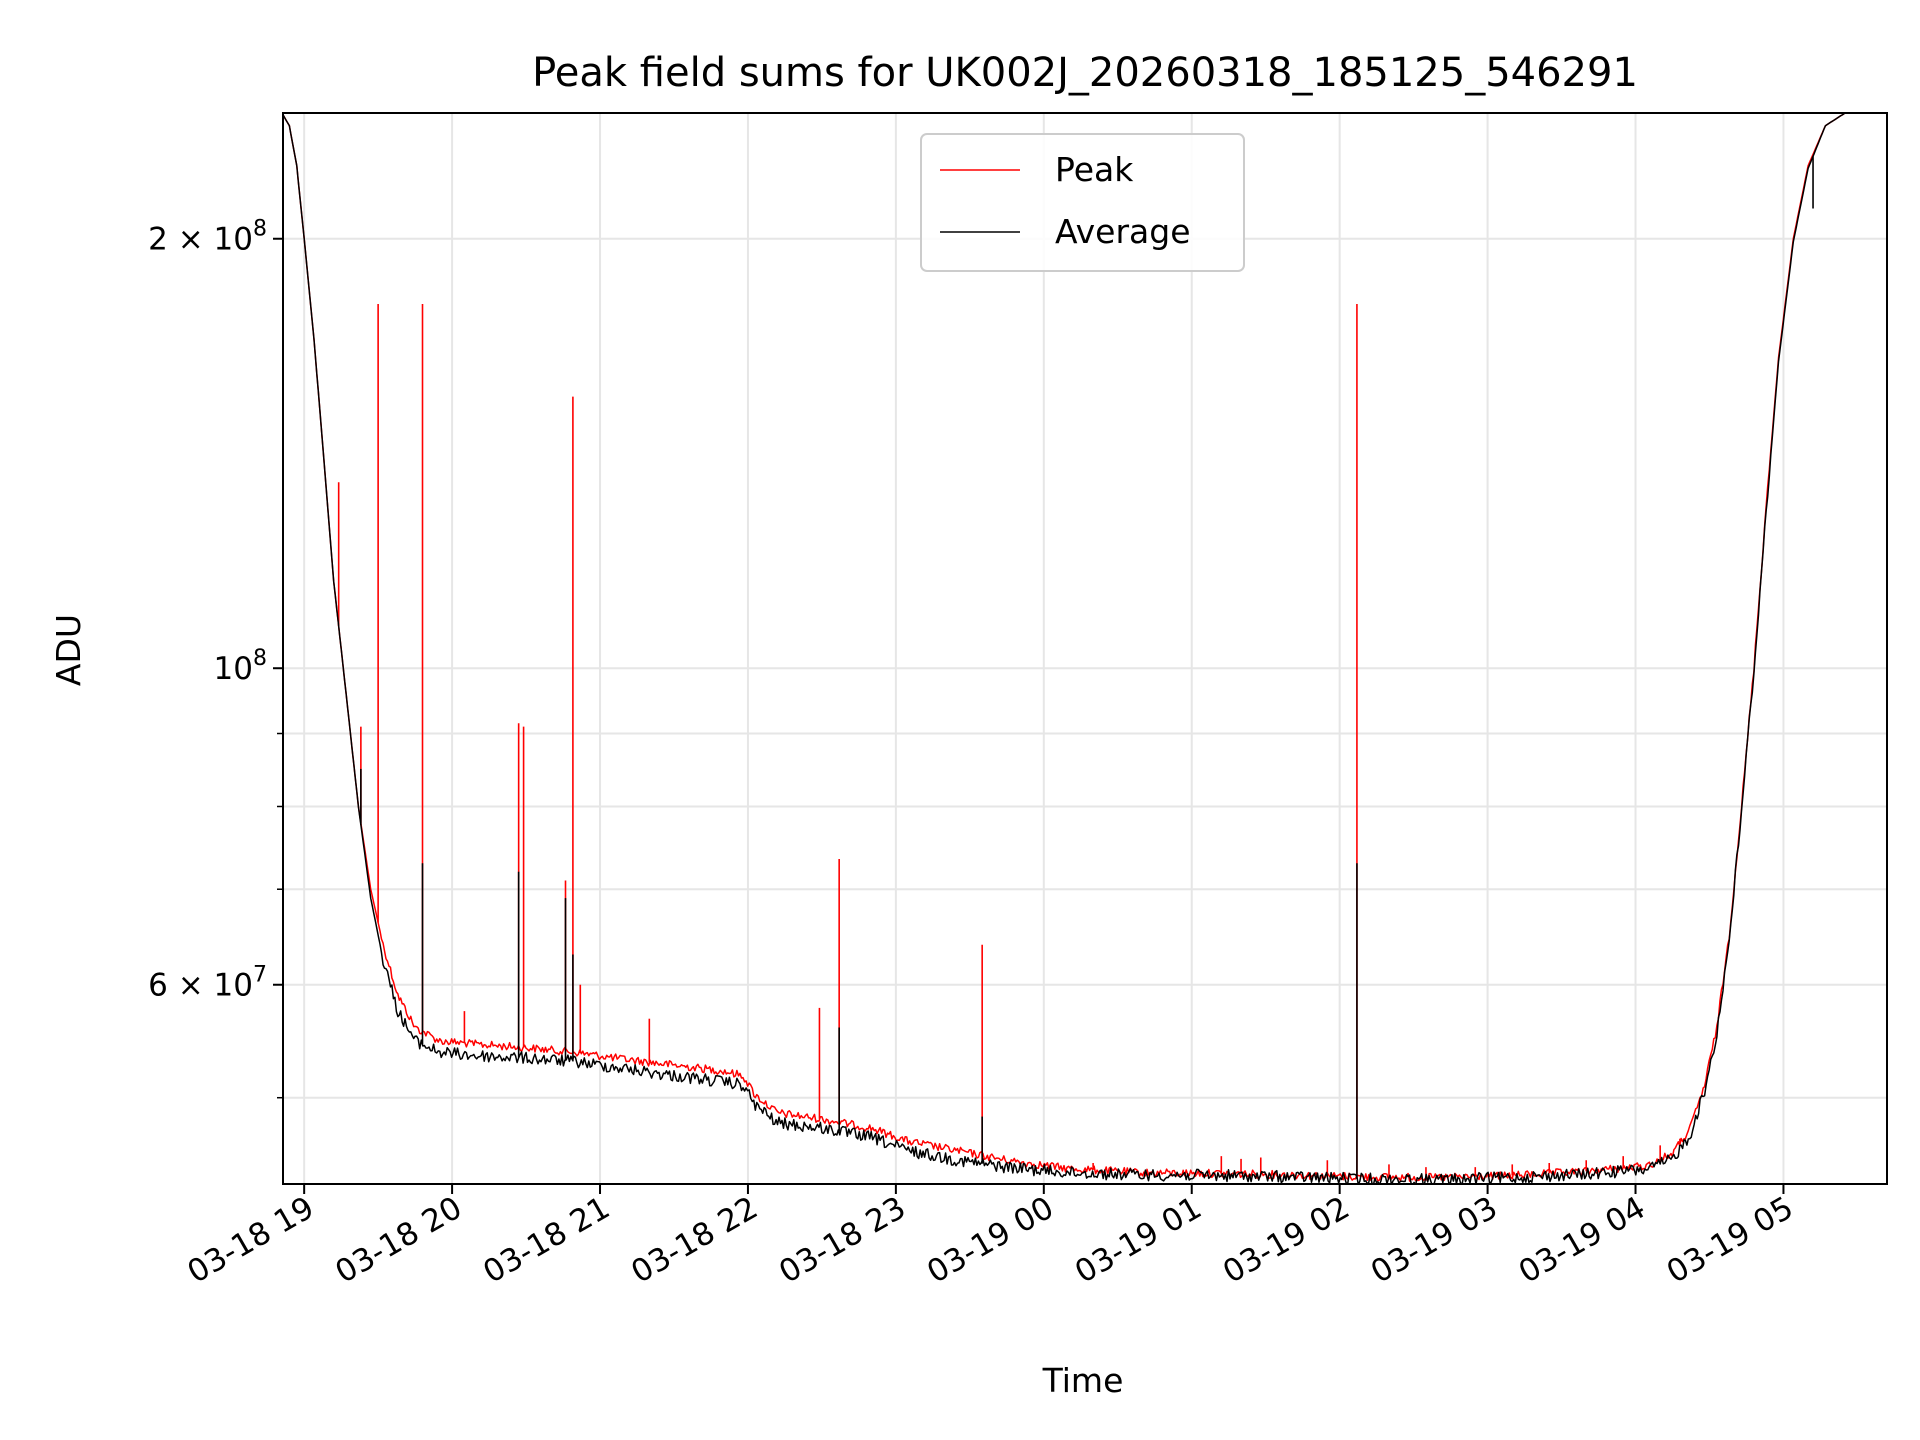  I want to click on y-tick-label: 6 × 107, so click(207, 983).